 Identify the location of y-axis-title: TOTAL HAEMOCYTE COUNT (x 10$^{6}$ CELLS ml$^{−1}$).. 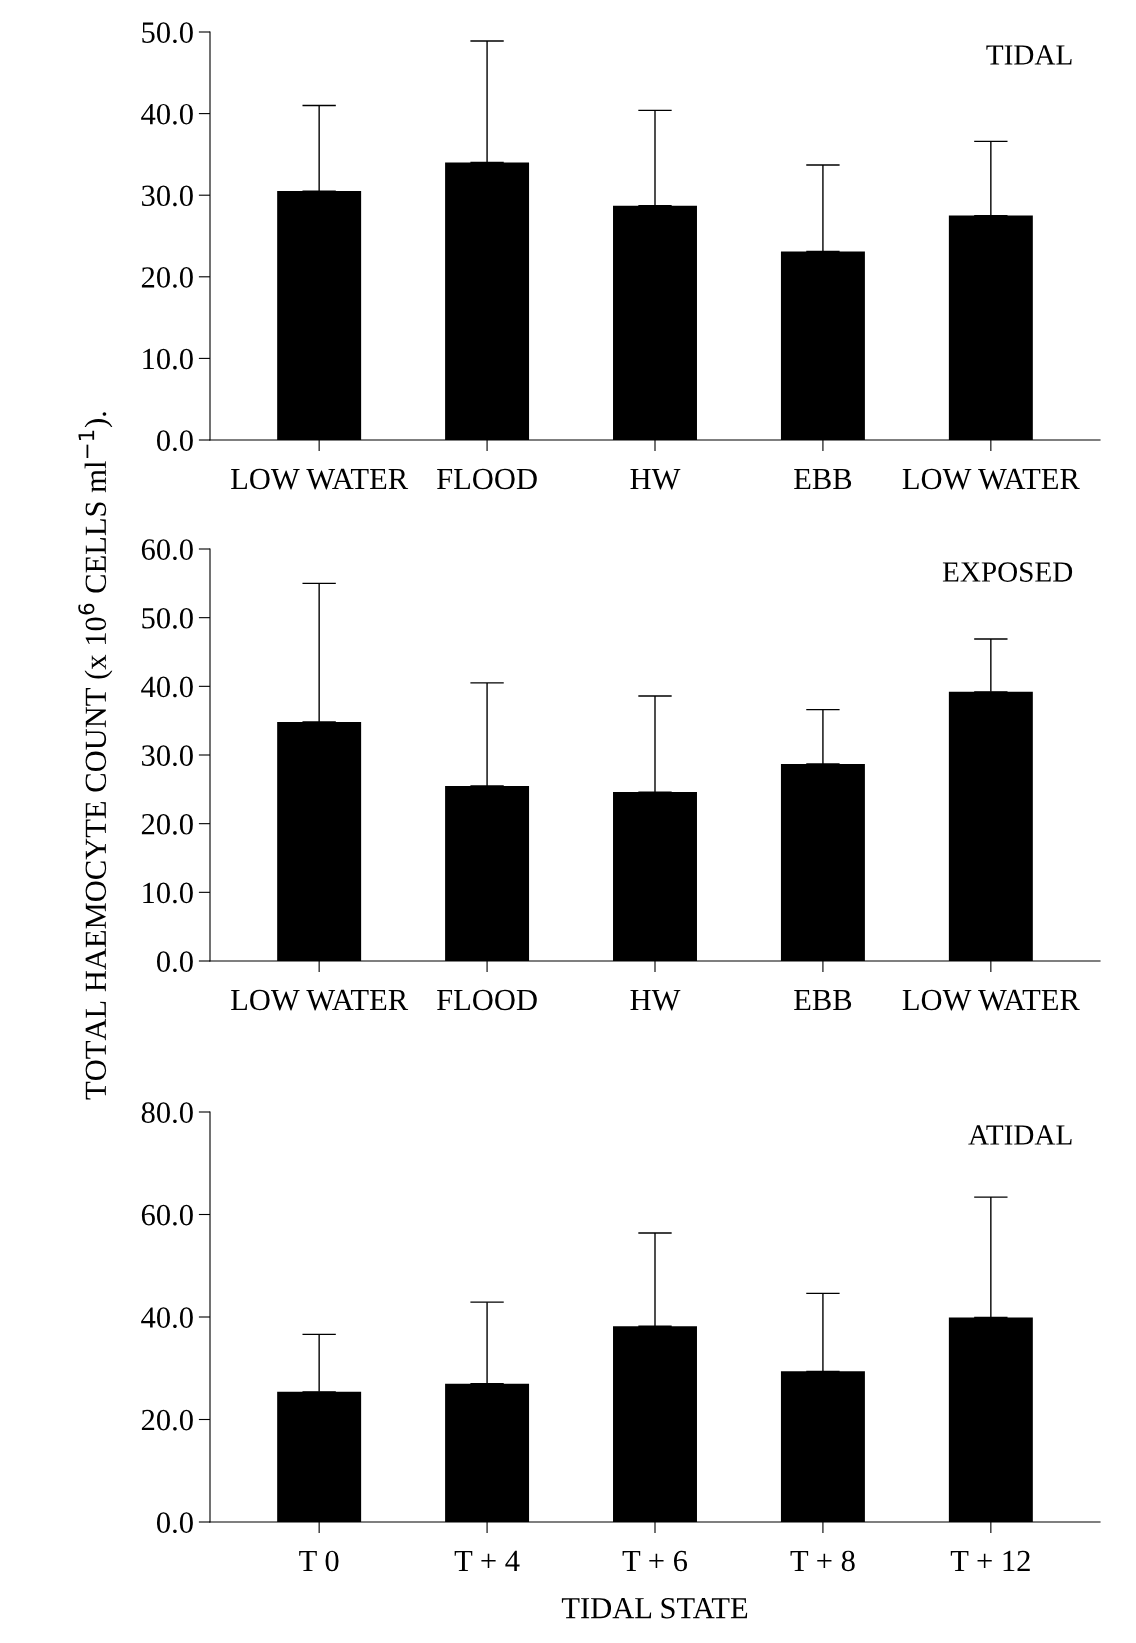
(95, 756).